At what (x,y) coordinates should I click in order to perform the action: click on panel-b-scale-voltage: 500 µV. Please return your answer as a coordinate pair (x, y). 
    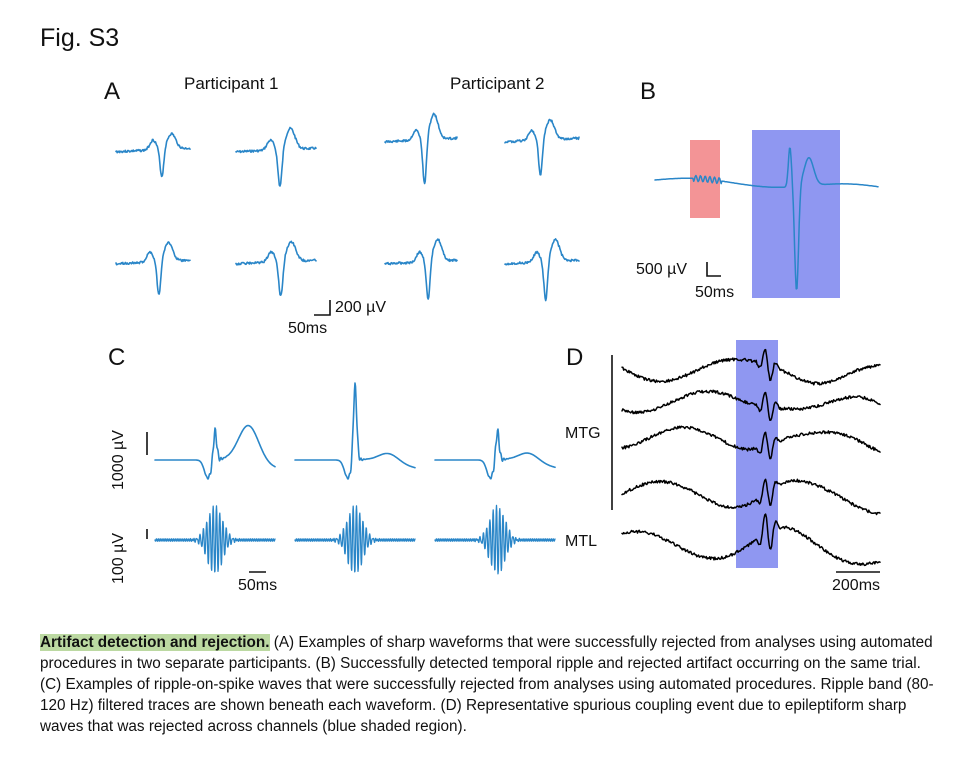
    Looking at the image, I should click on (662, 269).